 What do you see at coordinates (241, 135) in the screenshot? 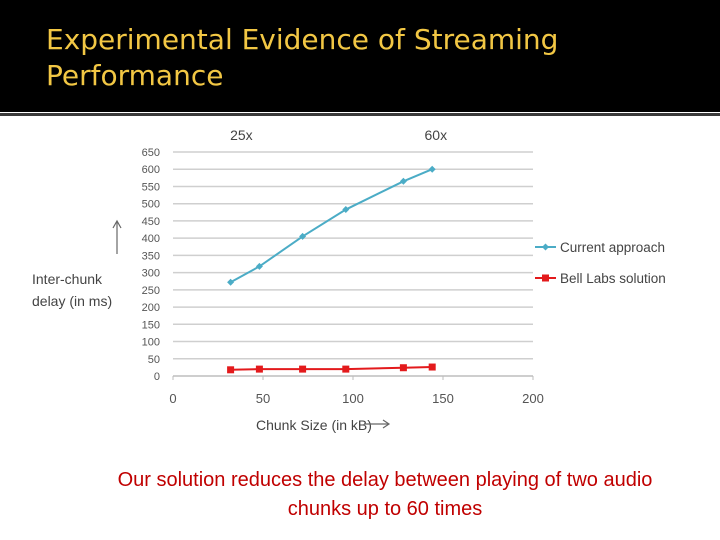
I see `annotation-25x: 25x` at bounding box center [241, 135].